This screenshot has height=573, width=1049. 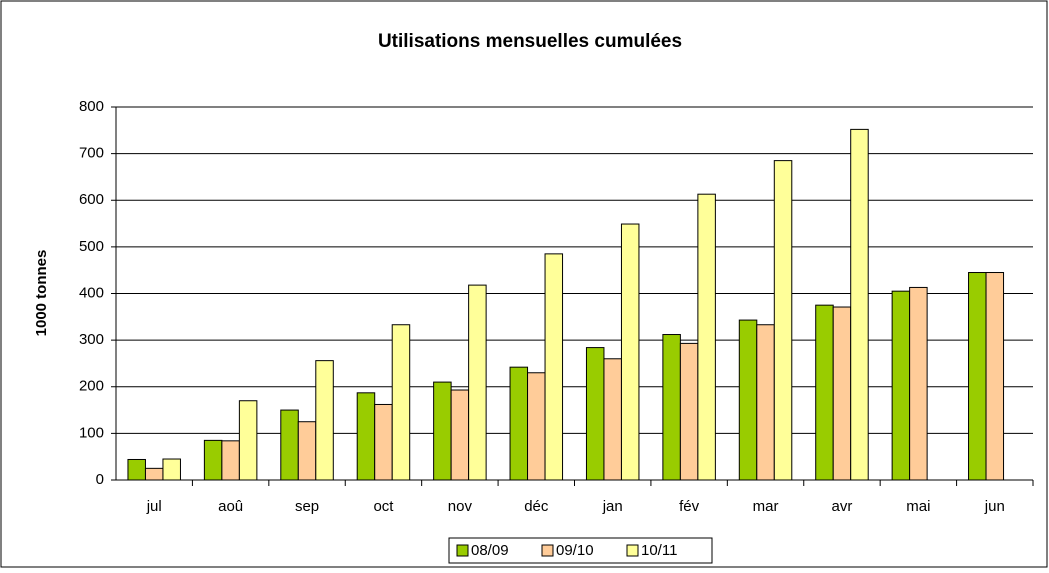 I want to click on y-tick-label: 400, so click(x=91, y=292).